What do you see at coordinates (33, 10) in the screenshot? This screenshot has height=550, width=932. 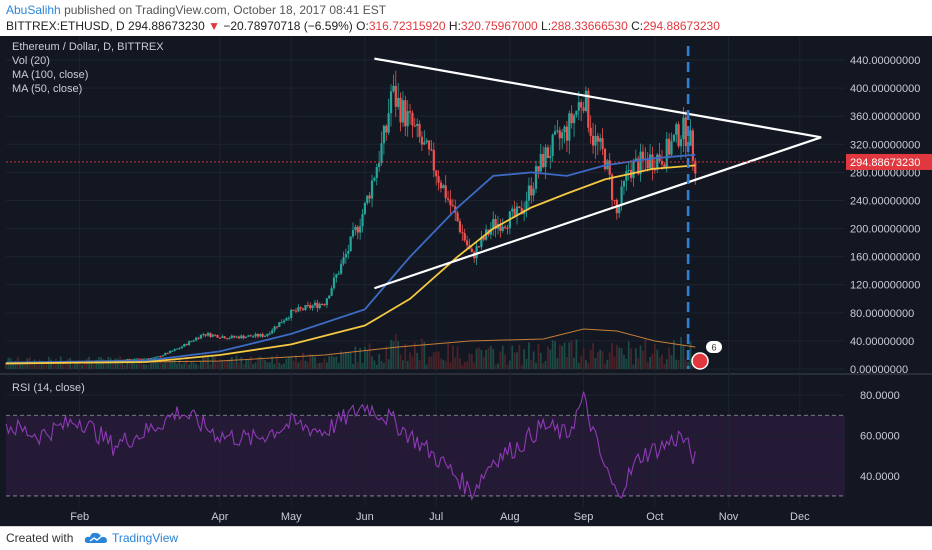 I see `author-link: AbuSalihh` at bounding box center [33, 10].